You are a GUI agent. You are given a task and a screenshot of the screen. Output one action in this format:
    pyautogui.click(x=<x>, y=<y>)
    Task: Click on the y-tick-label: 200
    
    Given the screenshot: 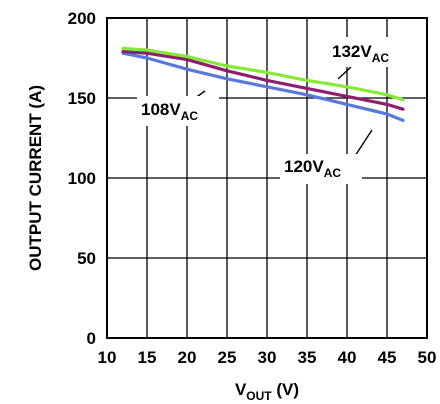 What is the action you would take?
    pyautogui.click(x=82, y=18)
    